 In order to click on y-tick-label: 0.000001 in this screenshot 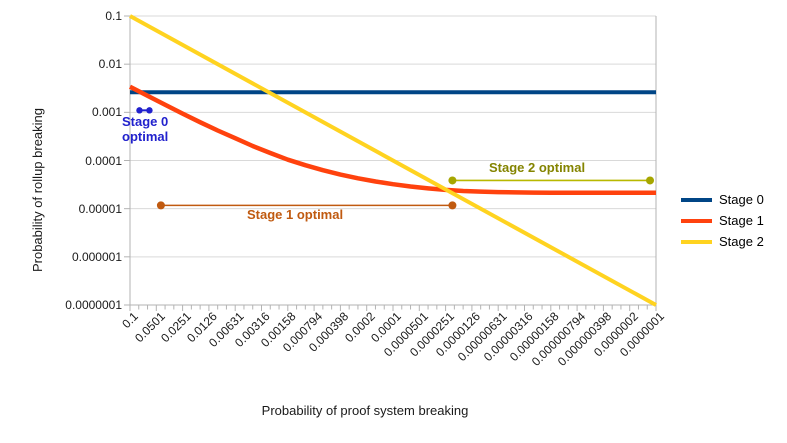, I will do `click(96, 256)`.